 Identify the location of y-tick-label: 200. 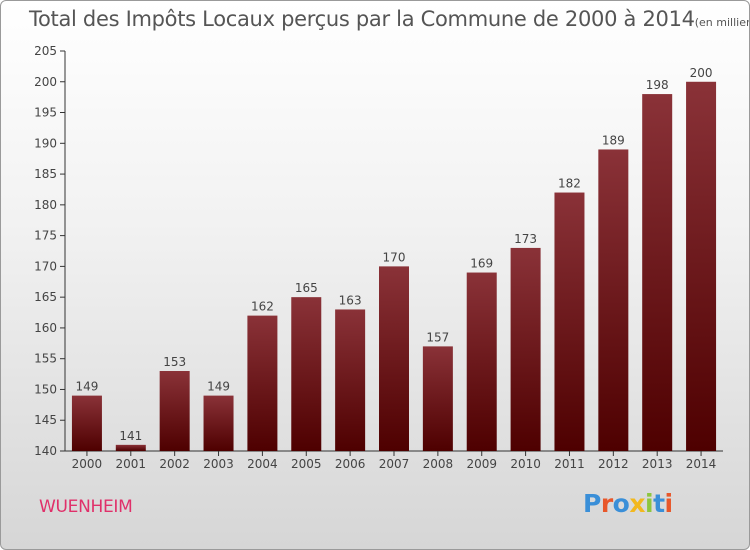
(45, 82).